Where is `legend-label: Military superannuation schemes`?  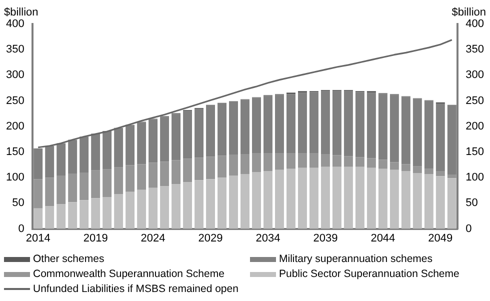
legend-label: Military superannuation schemes is located at coordinates (355, 259).